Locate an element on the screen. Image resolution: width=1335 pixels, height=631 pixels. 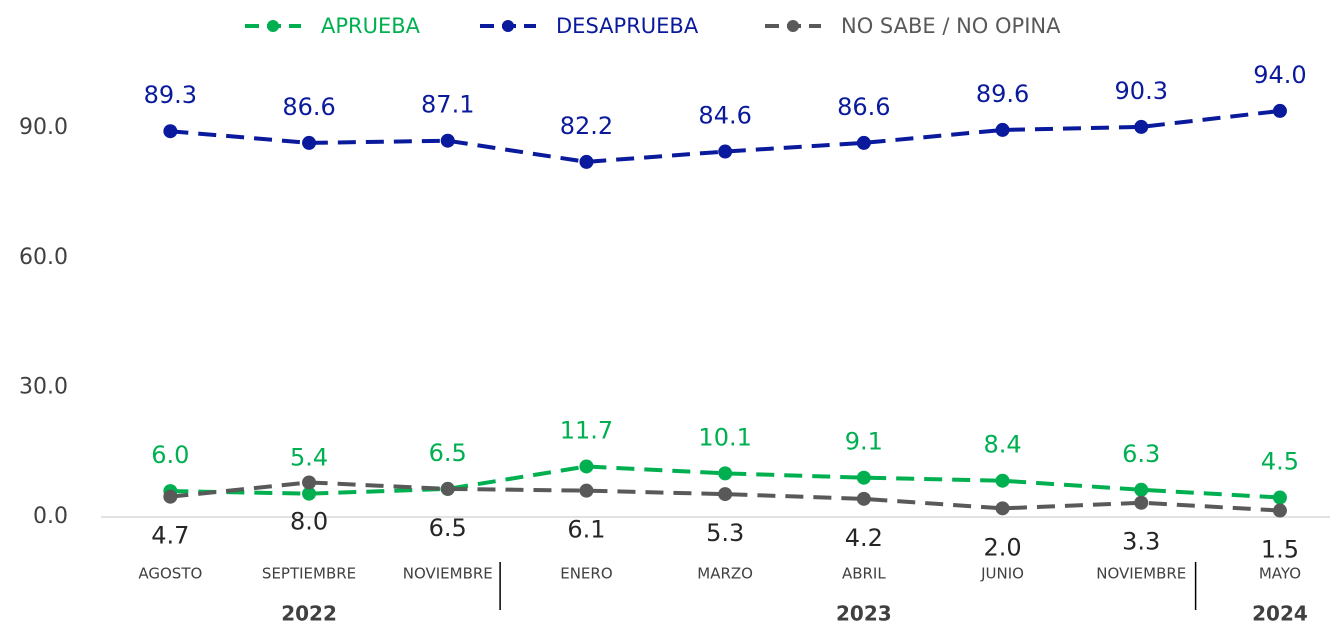
group-label: 2022 is located at coordinates (309, 614).